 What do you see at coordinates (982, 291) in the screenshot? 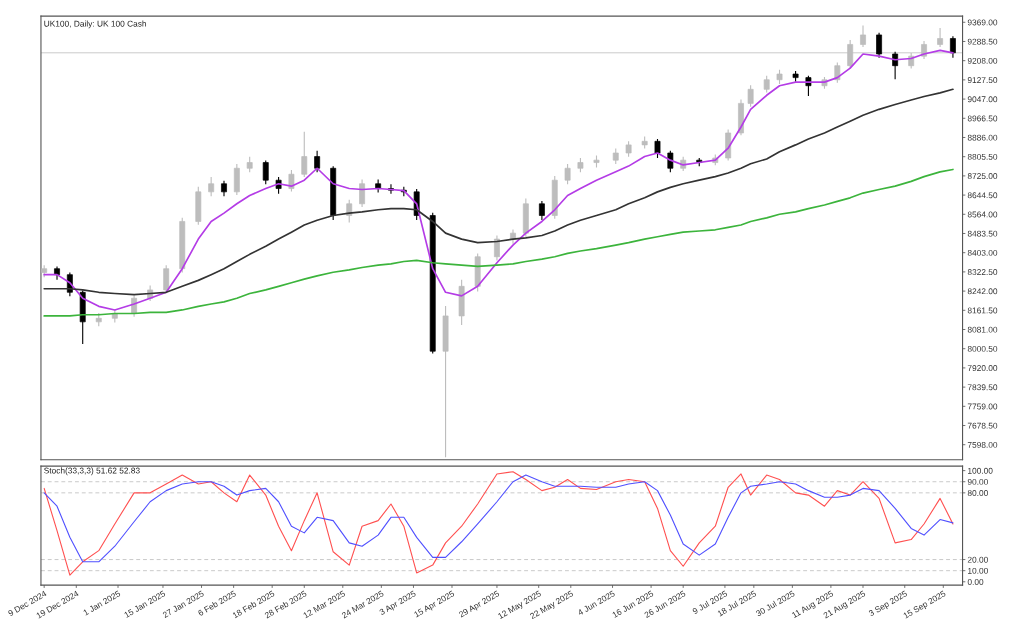
I see `y-tick-label: 8242.00` at bounding box center [982, 291].